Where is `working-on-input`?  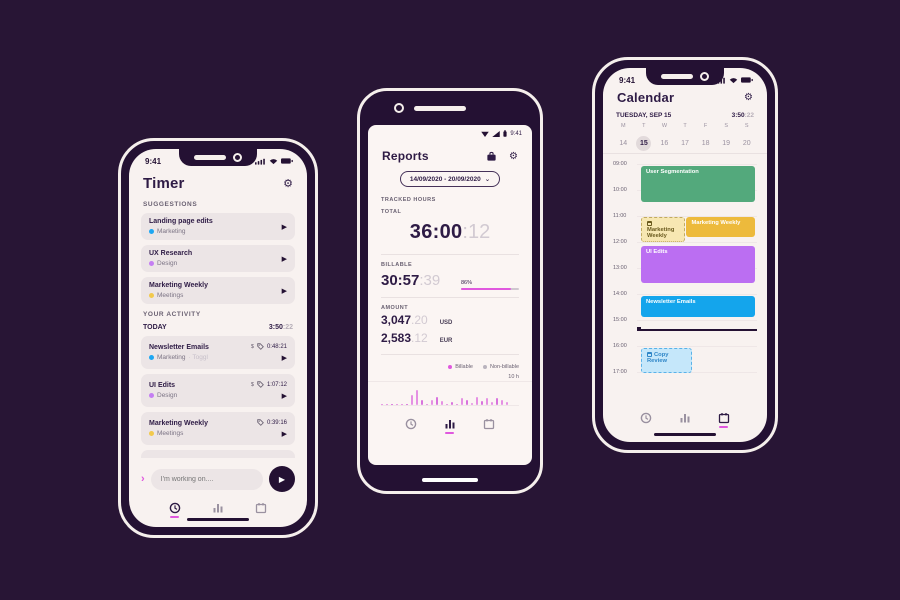 working-on-input is located at coordinates (206, 479).